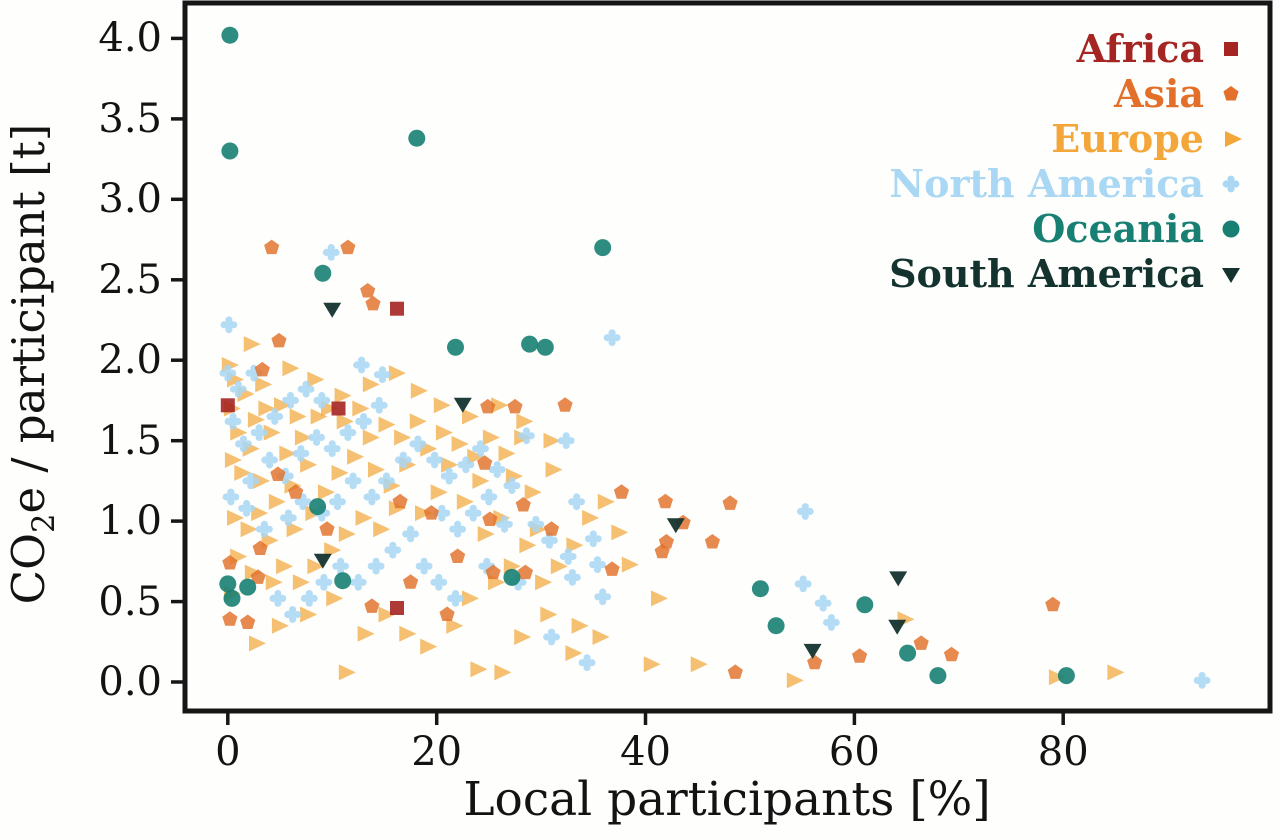 Image resolution: width=1280 pixels, height=839 pixels. Describe the element at coordinates (1233, 138) in the screenshot. I see `europe-legend-marker-icon` at that location.